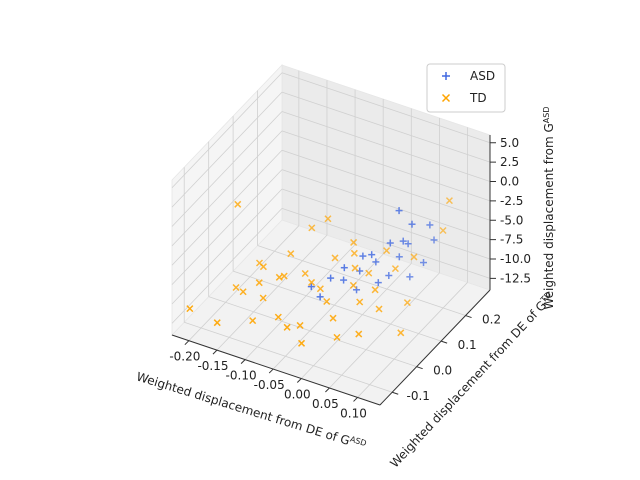  What do you see at coordinates (467, 345) in the screenshot?
I see `y-tick-label: 0.1` at bounding box center [467, 345].